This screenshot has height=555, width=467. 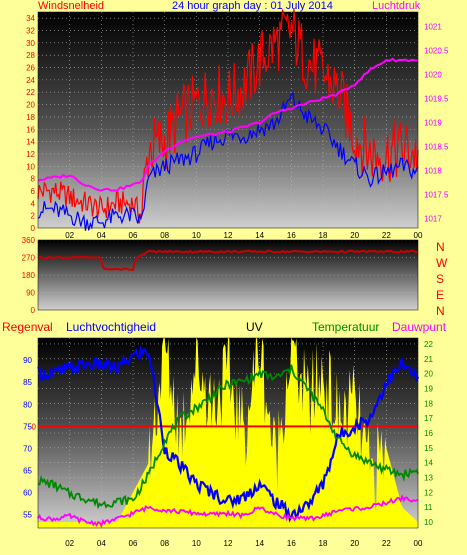 I want to click on y2-tick-label: 11, so click(x=428, y=507).